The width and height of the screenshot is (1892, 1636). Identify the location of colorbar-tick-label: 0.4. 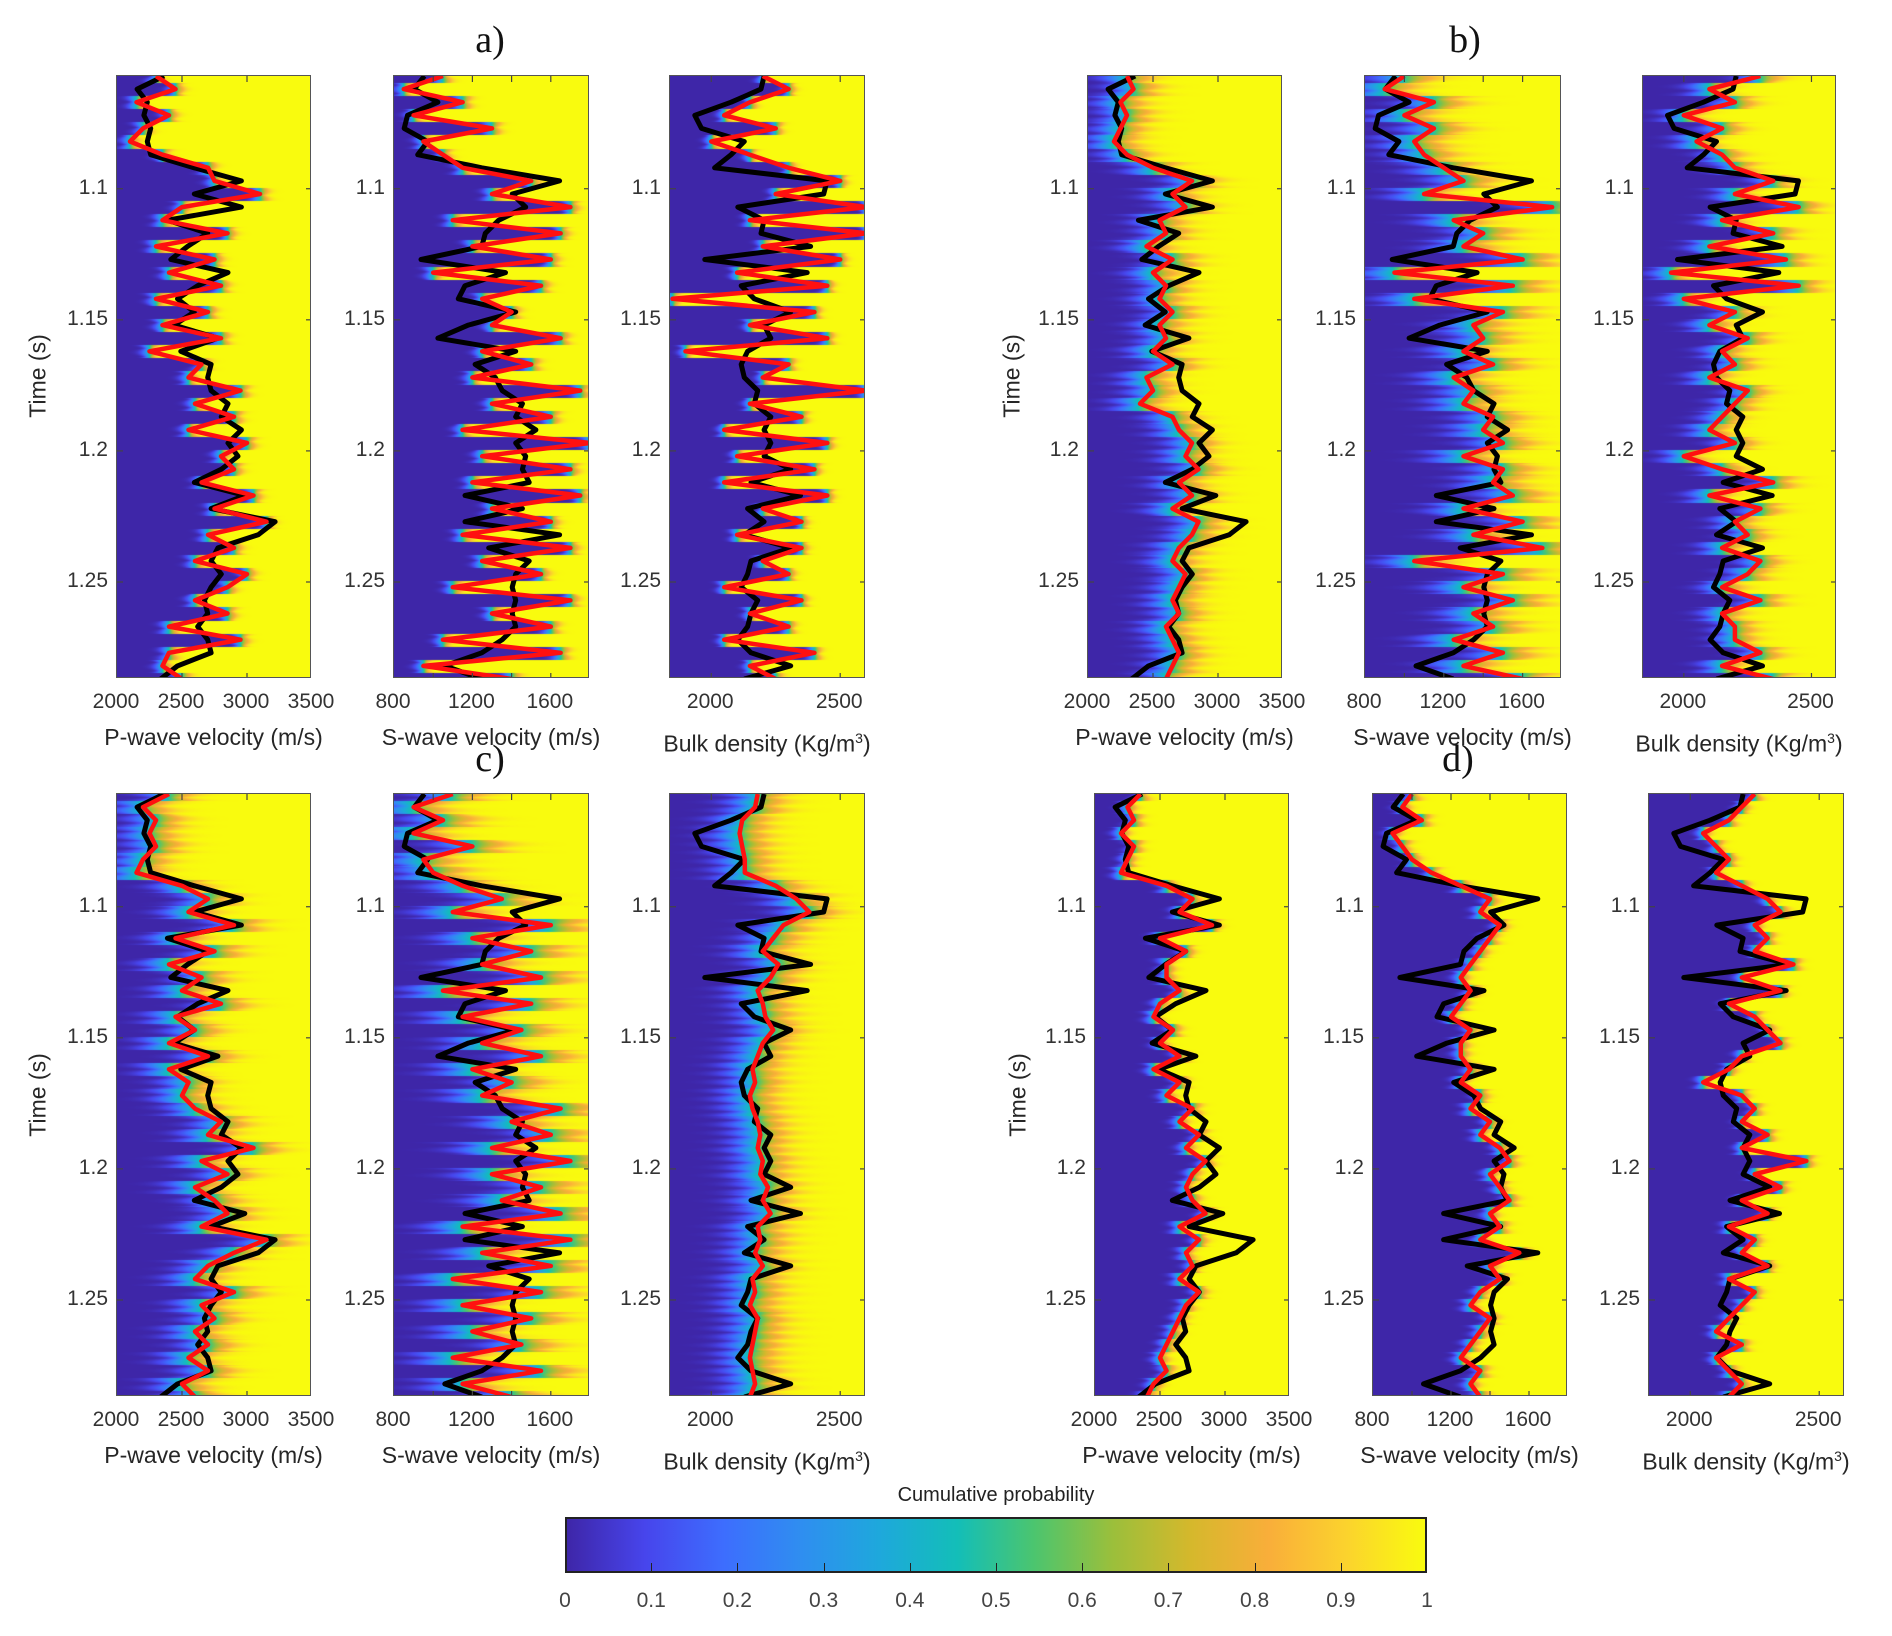
(910, 1600).